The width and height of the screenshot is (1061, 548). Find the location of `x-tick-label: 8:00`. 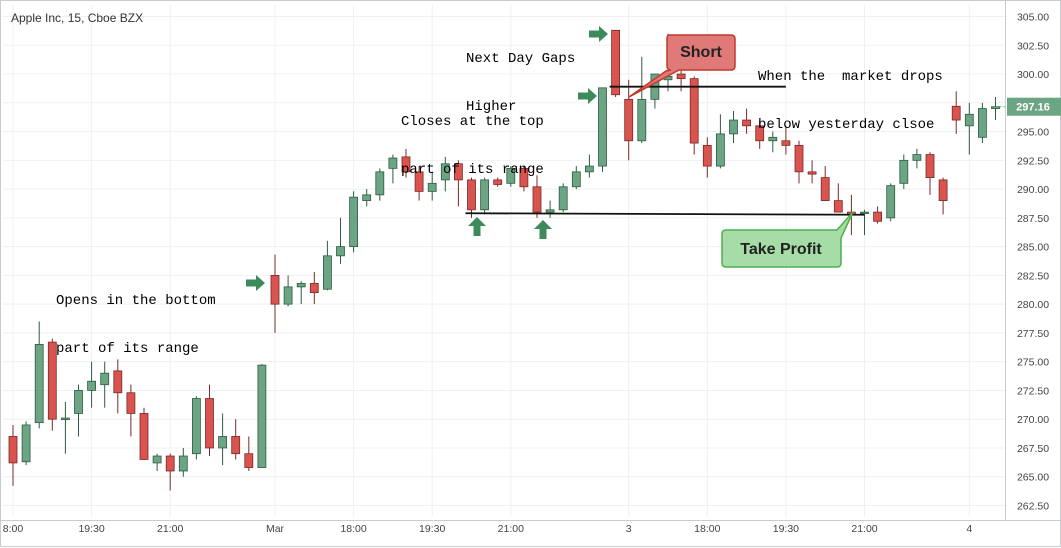

x-tick-label: 8:00 is located at coordinates (13, 529).